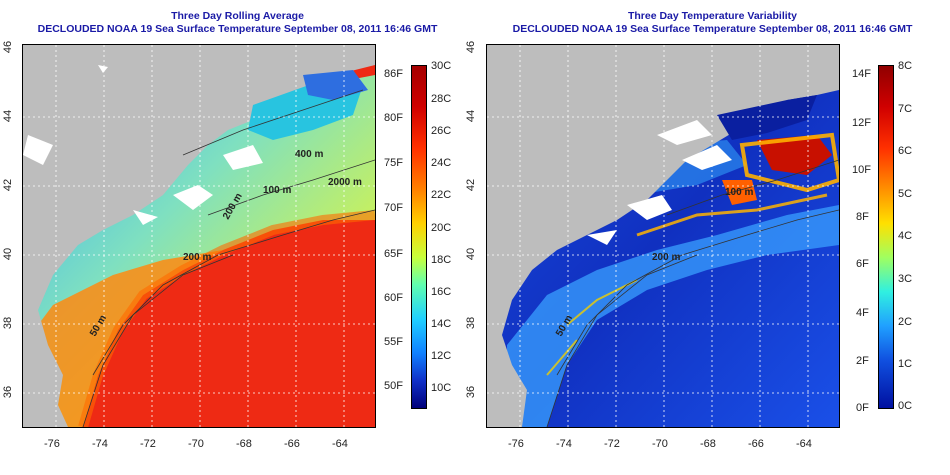 Image resolution: width=950 pixels, height=475 pixels. I want to click on lat-tick-46-left: 46, so click(8, 47).